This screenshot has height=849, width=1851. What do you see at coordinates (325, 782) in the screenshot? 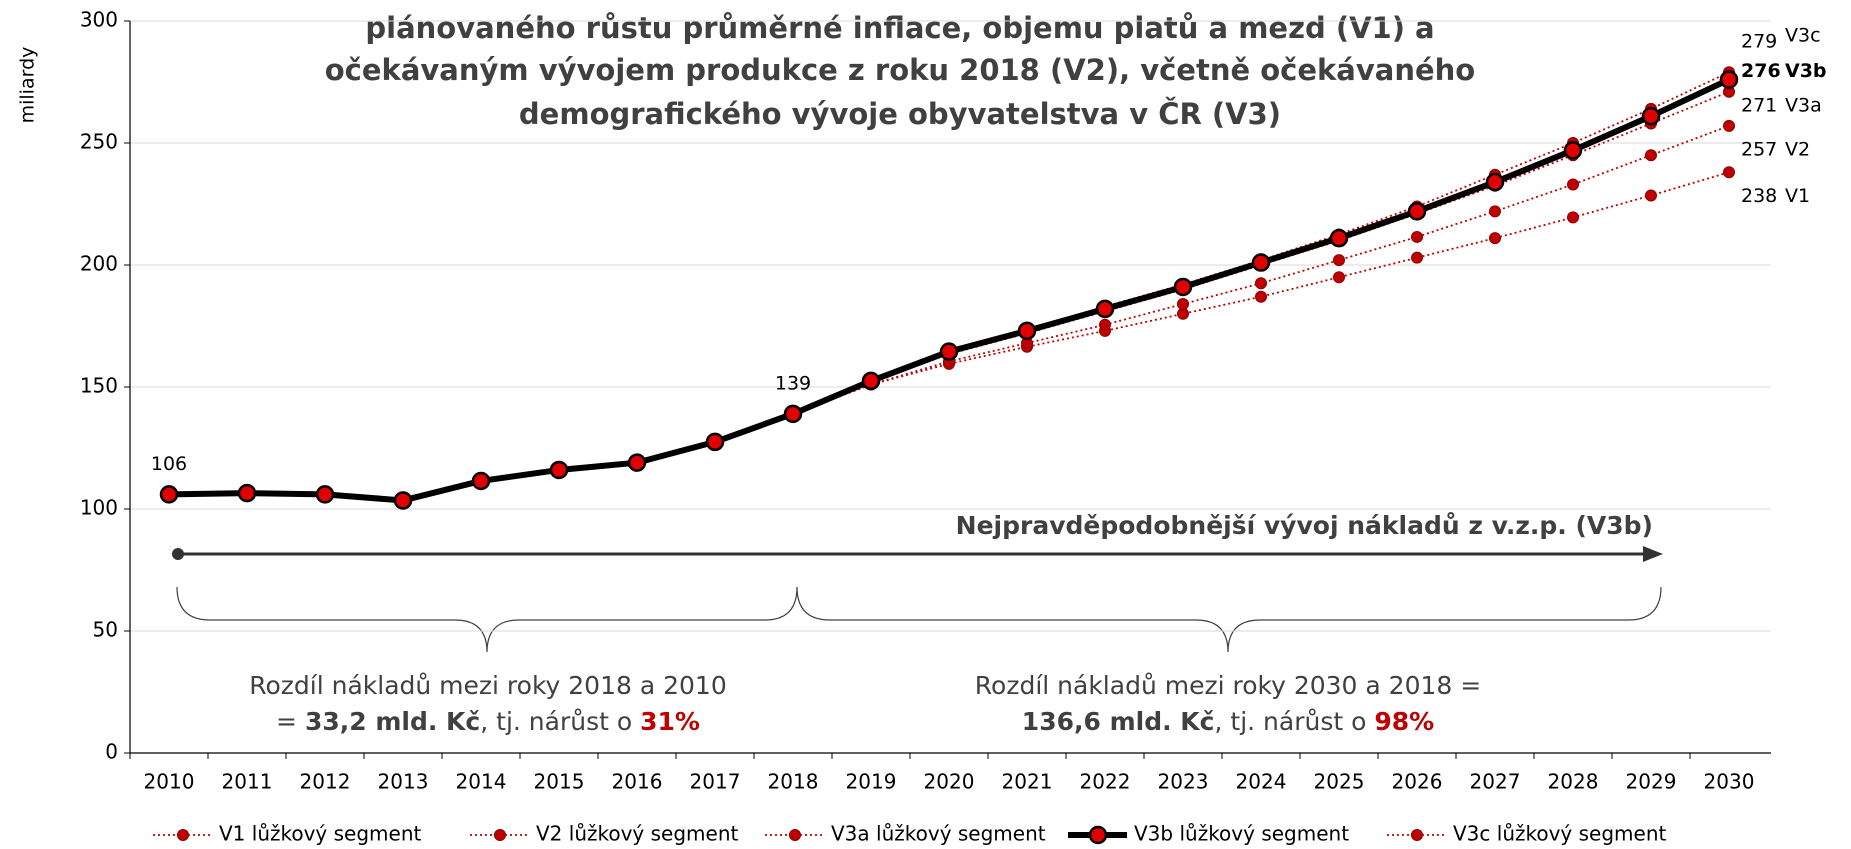
I see `x-tick-label: 2012` at bounding box center [325, 782].